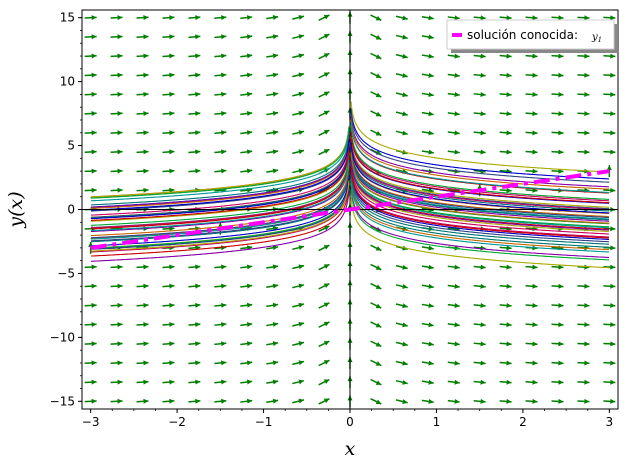 The height and width of the screenshot is (470, 630). I want to click on y-tick-label: 15, so click(67, 18).